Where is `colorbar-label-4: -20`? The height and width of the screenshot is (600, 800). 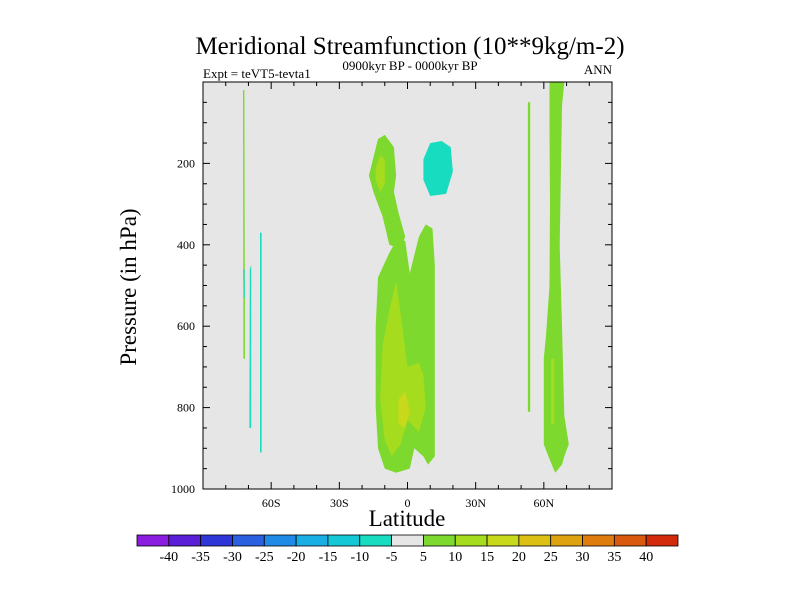
colorbar-label-4: -20 is located at coordinates (296, 557).